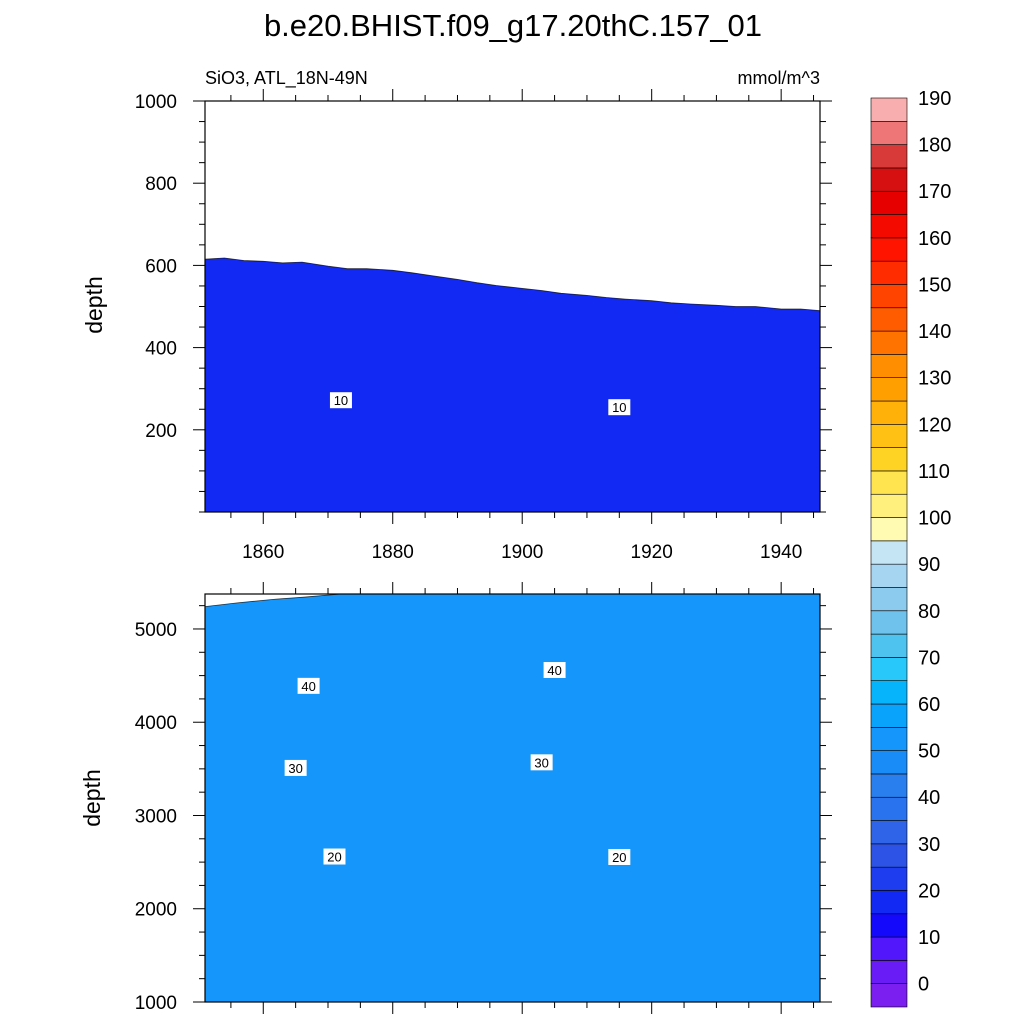 This screenshot has height=1024, width=1024. What do you see at coordinates (934, 519) in the screenshot?
I see `colorbar-tick-label: 100` at bounding box center [934, 519].